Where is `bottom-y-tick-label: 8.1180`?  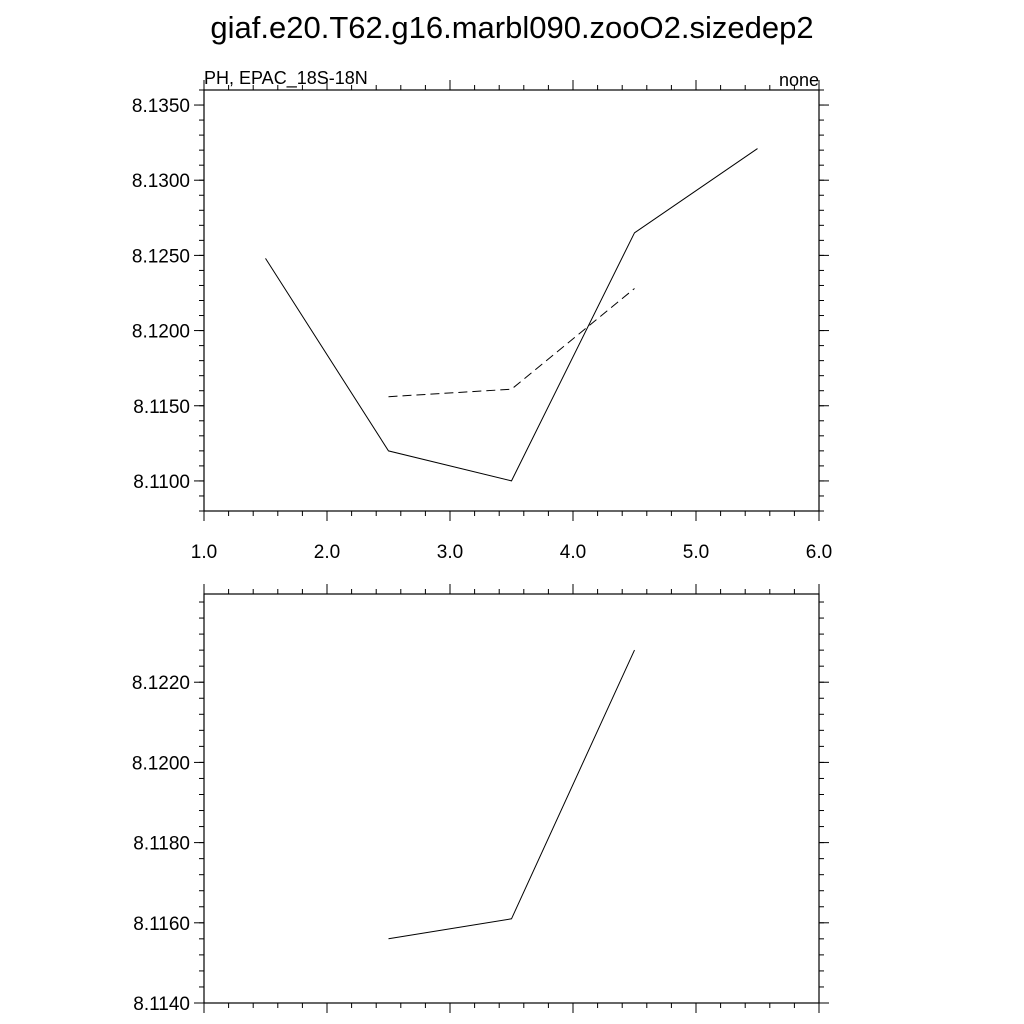 bottom-y-tick-label: 8.1180 is located at coordinates (161, 844).